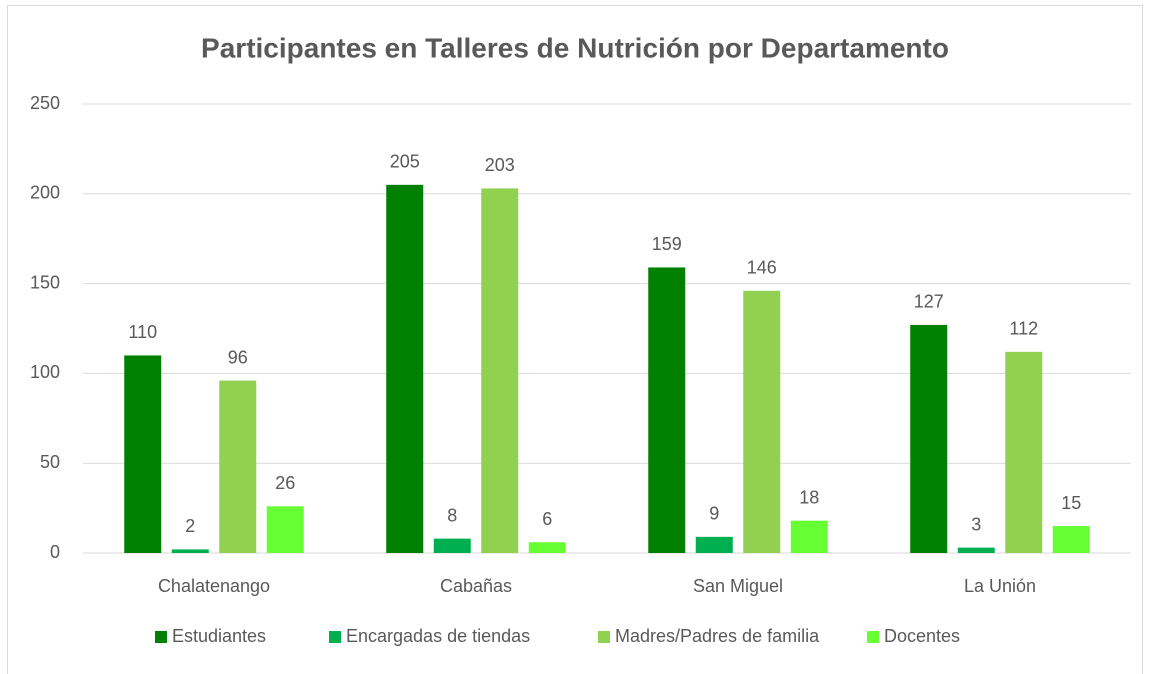 The image size is (1149, 674). I want to click on data-label: 9, so click(714, 514).